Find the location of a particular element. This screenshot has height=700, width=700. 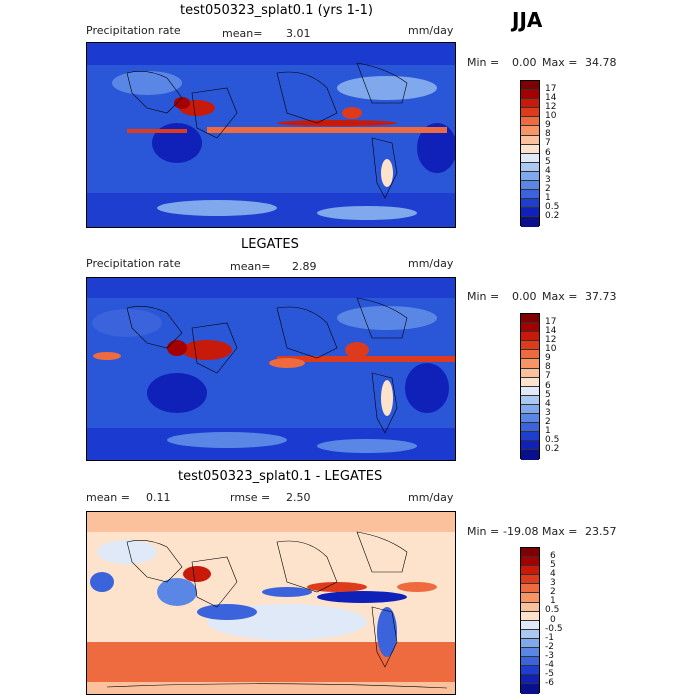

panel2-max-value: 37.73 is located at coordinates (601, 296).